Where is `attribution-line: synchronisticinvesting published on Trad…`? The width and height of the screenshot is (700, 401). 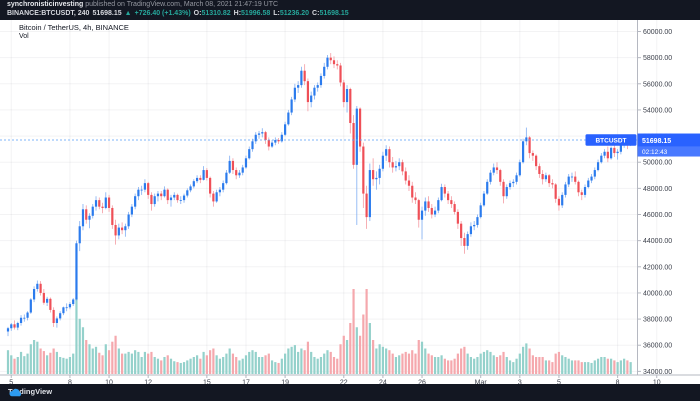
attribution-line: synchronisticinvesting published on Trad… is located at coordinates (142, 4).